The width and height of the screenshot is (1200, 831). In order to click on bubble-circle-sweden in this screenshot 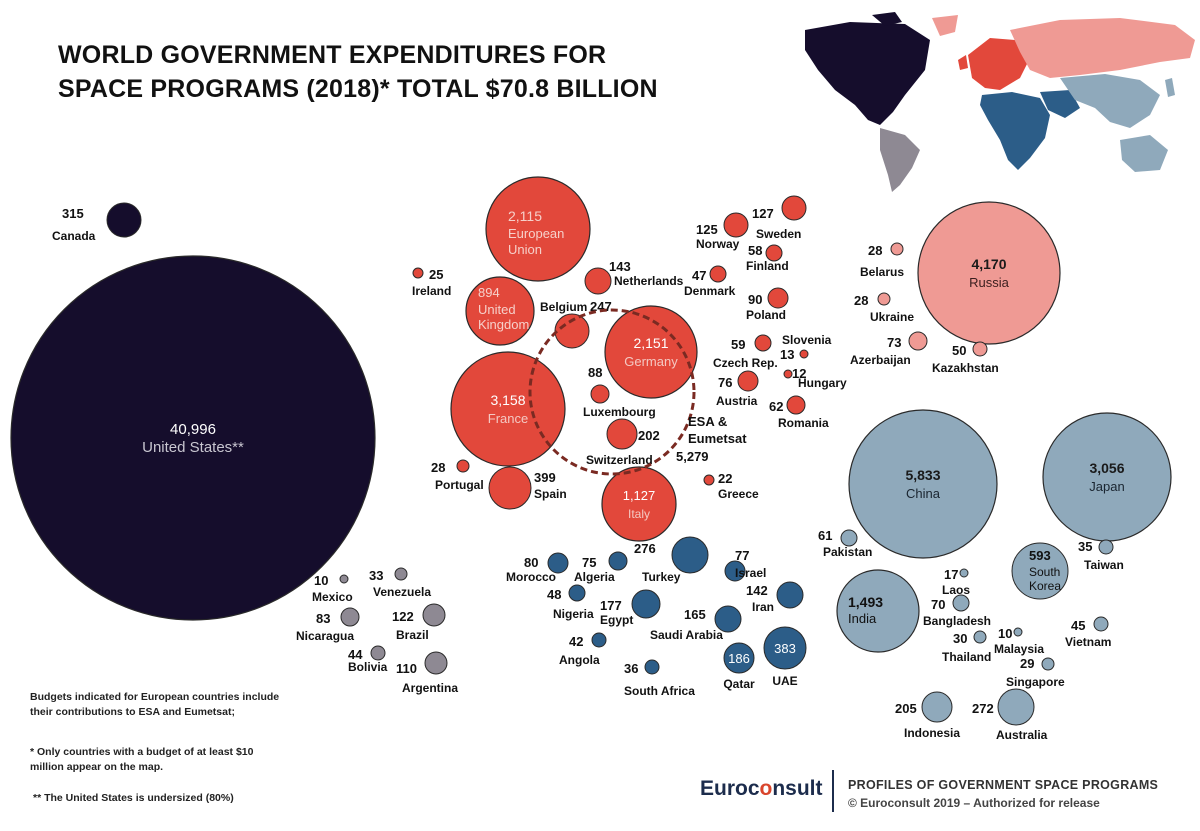, I will do `click(794, 208)`.